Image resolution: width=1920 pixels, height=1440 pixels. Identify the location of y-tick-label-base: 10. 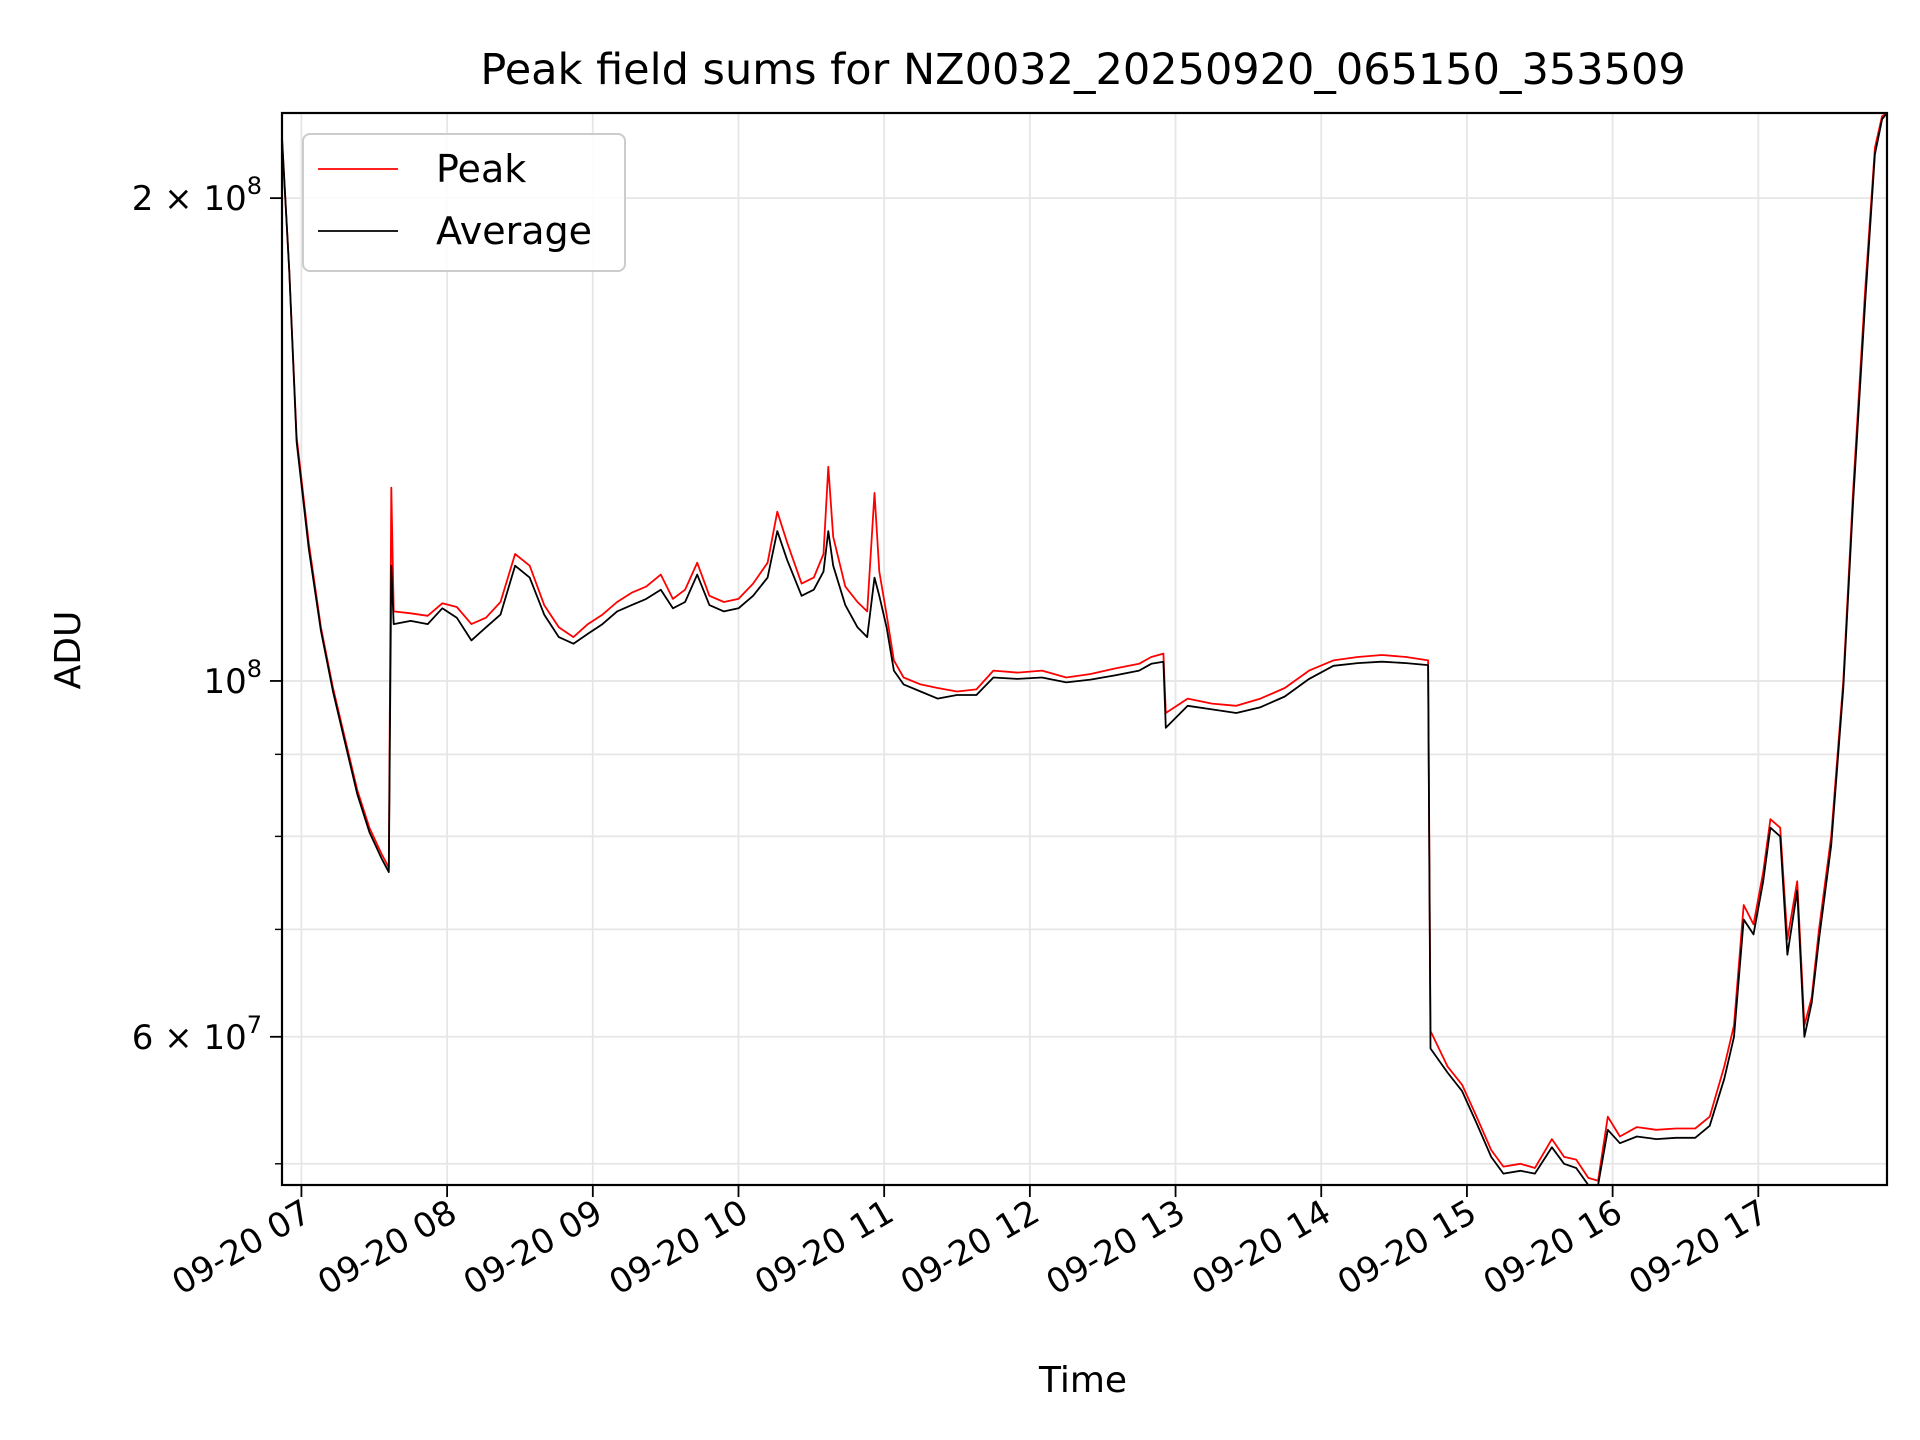
(224, 682).